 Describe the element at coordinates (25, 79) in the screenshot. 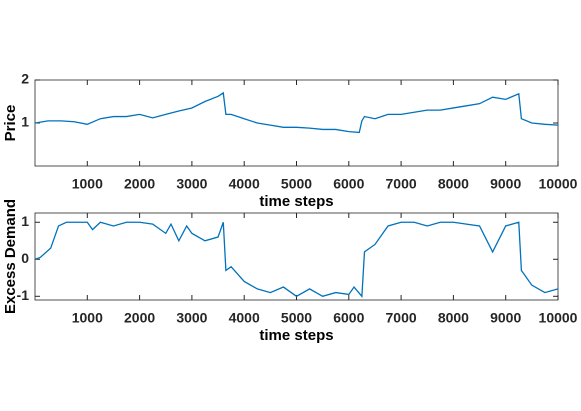

I see `y-tick-label: 2` at that location.